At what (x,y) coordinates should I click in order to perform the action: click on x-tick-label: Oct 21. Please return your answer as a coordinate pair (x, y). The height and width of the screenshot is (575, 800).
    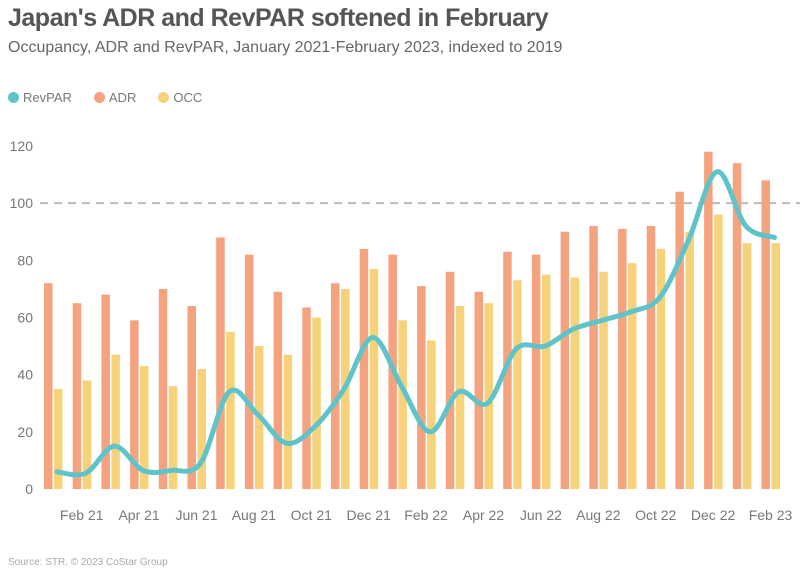
    Looking at the image, I should click on (311, 515).